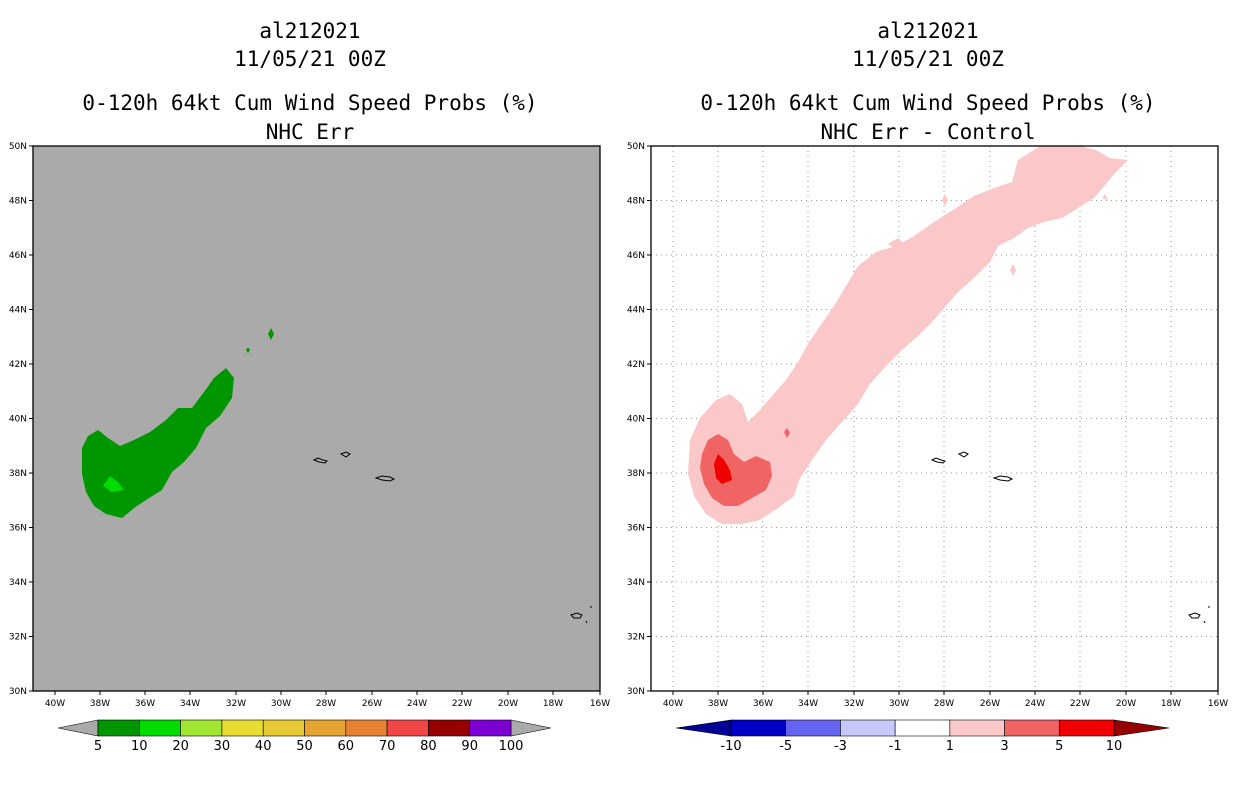 The width and height of the screenshot is (1236, 800). I want to click on left-y-tick-label: 38N, so click(18, 474).